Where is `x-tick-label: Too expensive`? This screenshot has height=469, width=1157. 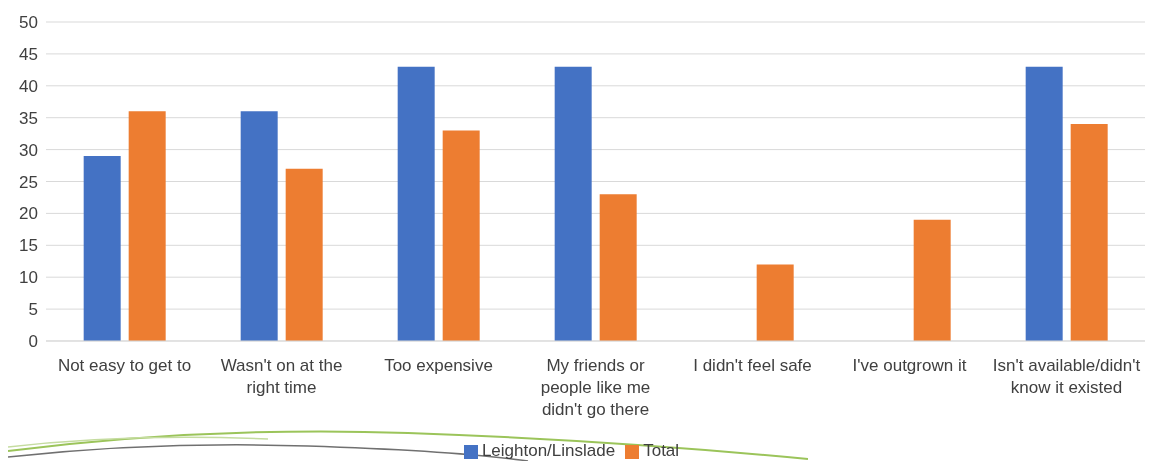 x-tick-label: Too expensive is located at coordinates (438, 365).